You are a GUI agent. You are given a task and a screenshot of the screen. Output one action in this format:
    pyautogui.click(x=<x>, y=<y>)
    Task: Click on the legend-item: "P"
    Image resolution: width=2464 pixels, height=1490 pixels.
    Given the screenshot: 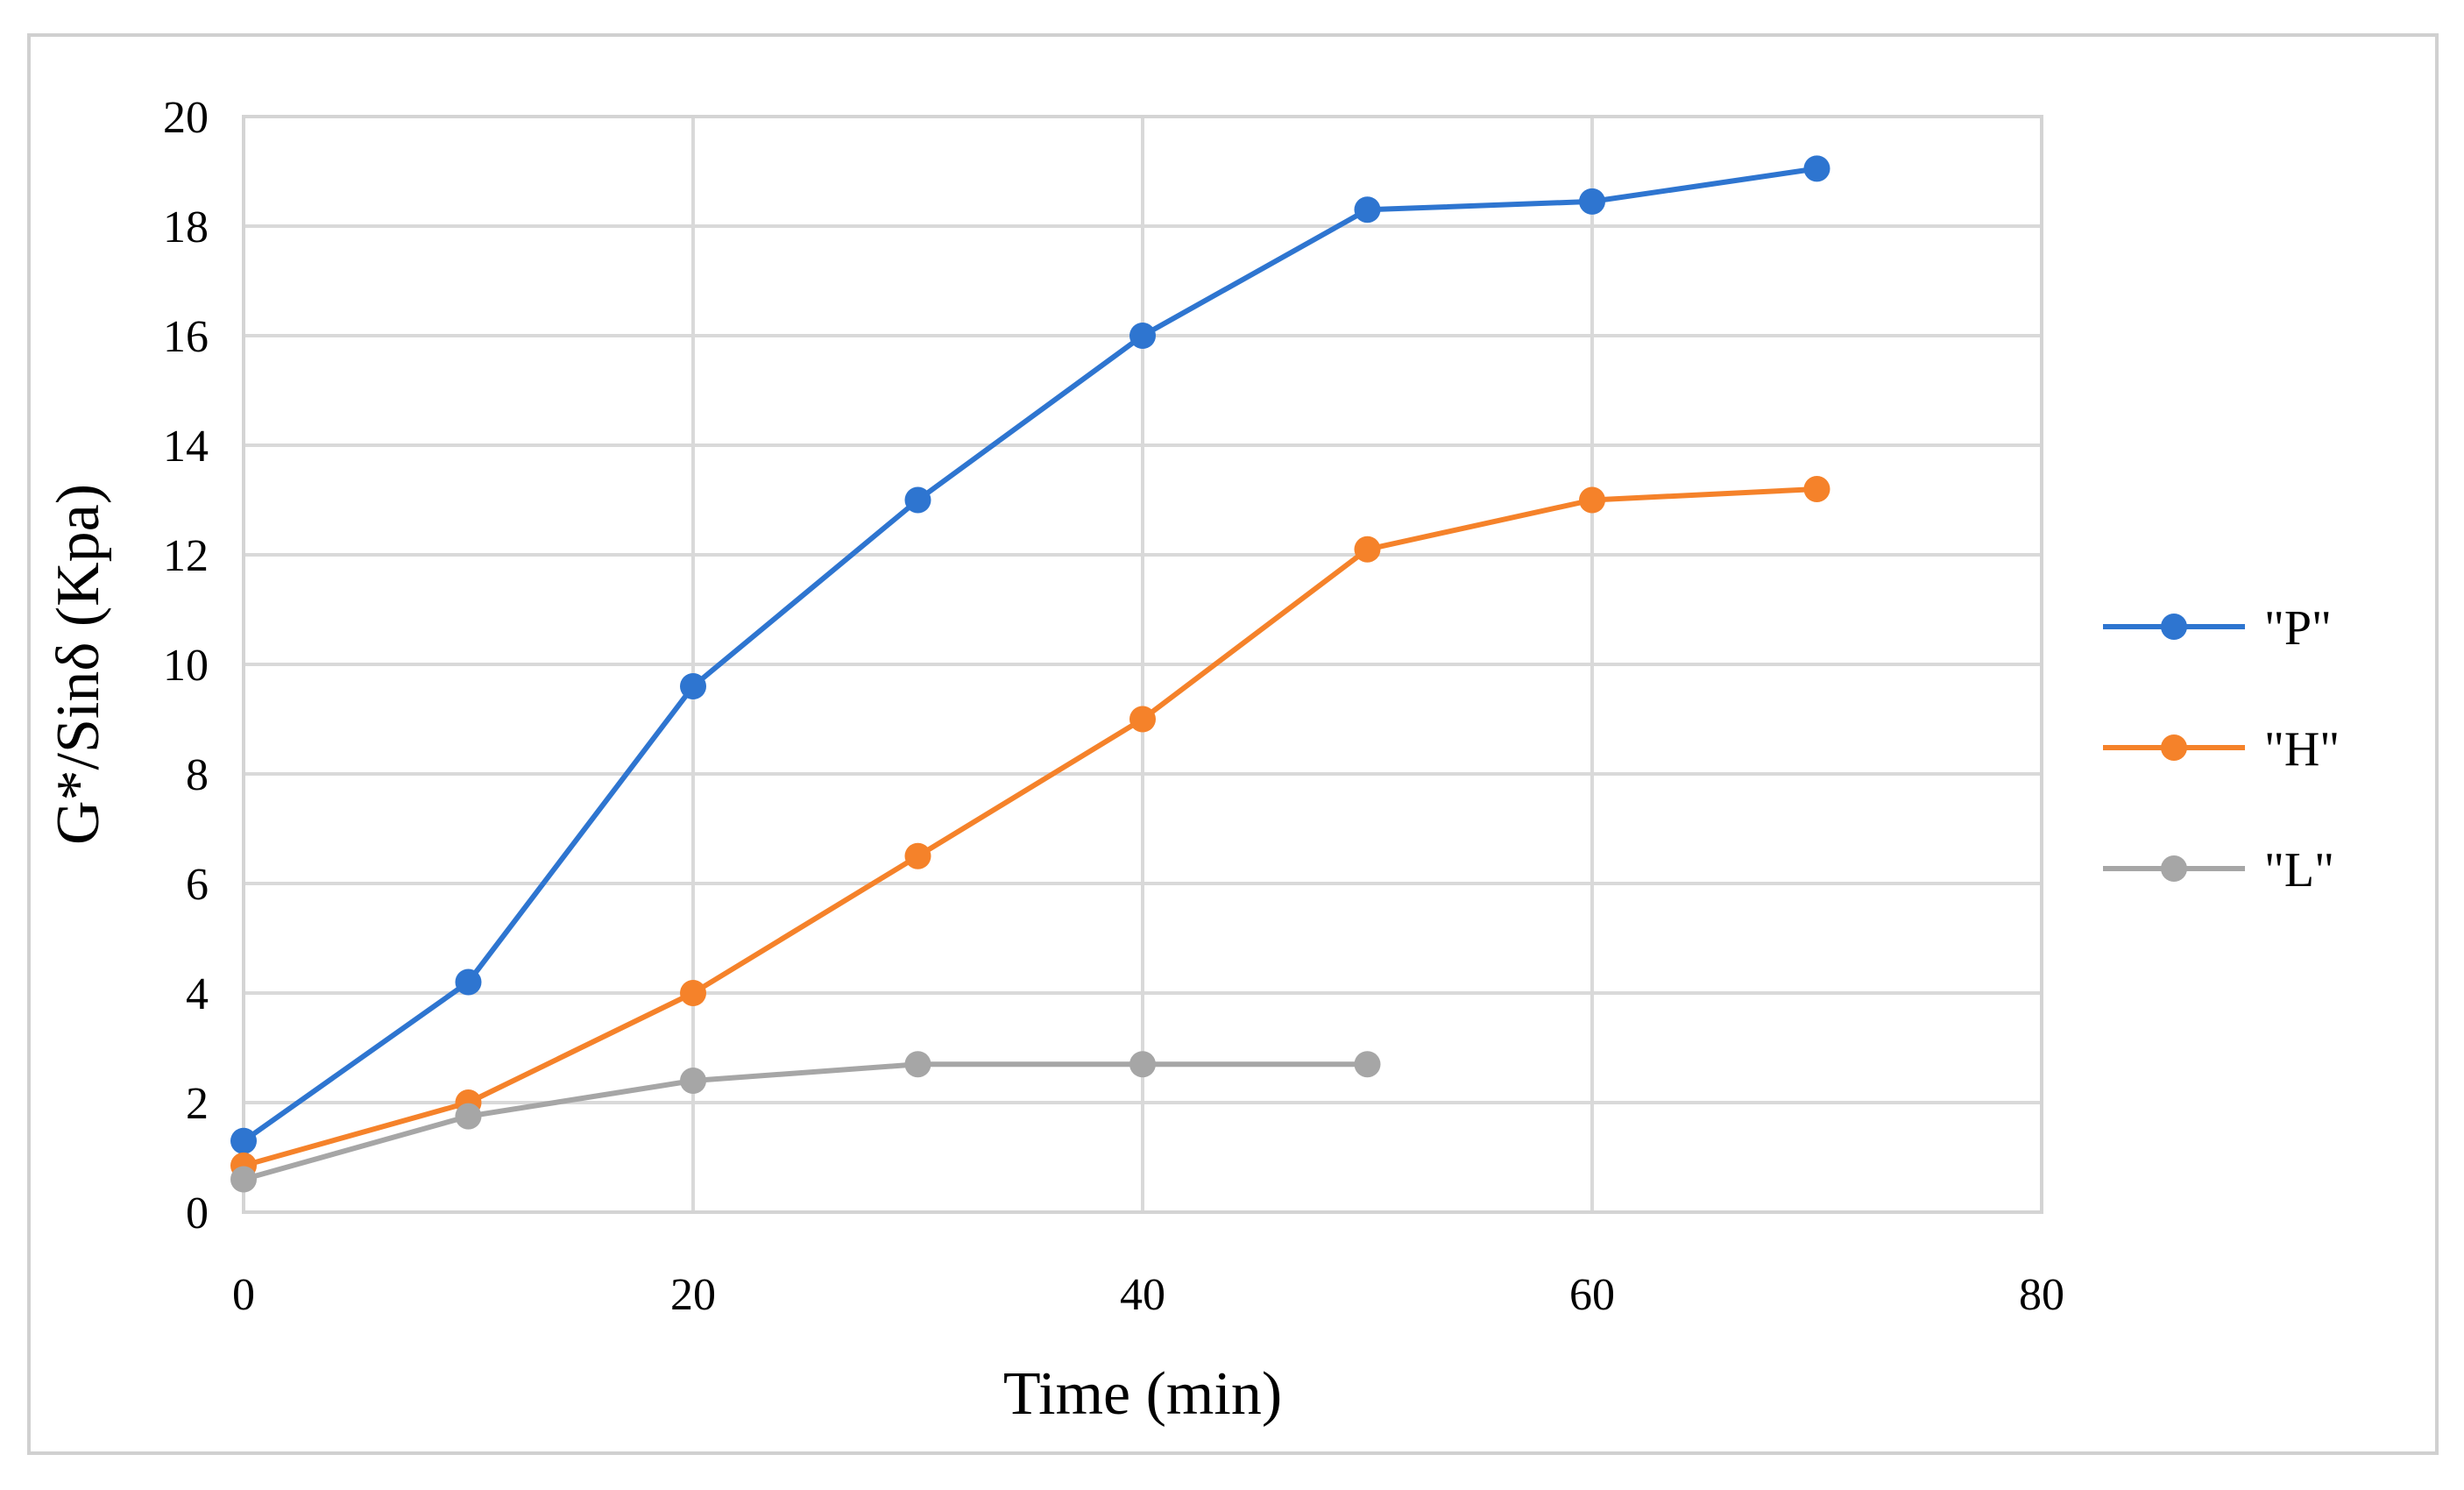 What is the action you would take?
    pyautogui.click(x=2217, y=628)
    